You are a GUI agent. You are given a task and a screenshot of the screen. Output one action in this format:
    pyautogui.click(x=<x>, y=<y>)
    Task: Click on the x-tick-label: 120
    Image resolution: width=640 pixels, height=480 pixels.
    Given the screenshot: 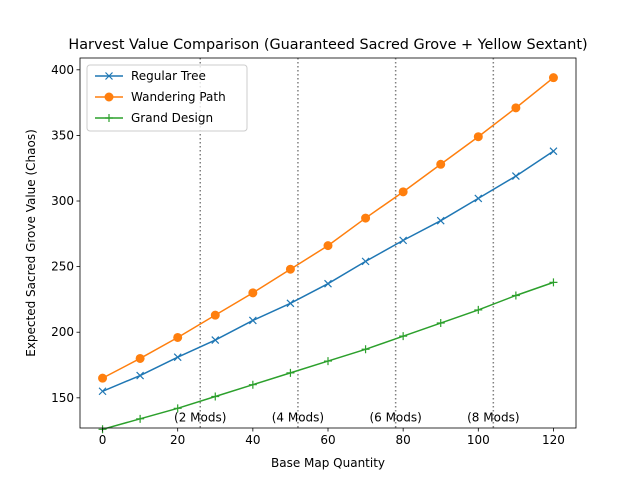 What is the action you would take?
    pyautogui.click(x=553, y=440)
    